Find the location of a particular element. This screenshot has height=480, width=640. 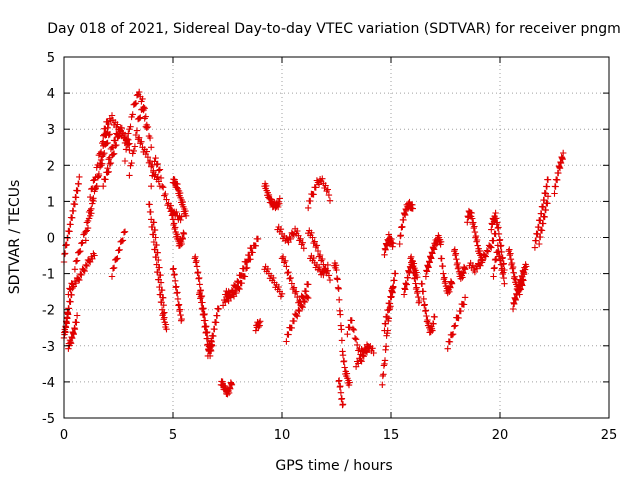

y-tick-label: -4 is located at coordinates (48, 383).